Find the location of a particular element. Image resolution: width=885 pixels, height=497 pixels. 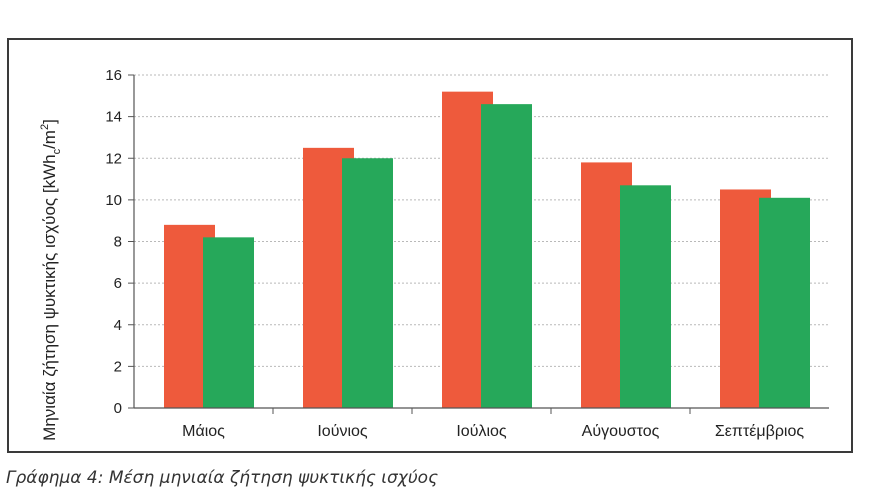

y-axis-label: Μηνιαία ζήτηση ψυκτικής ισχύος [kWhc/m2] is located at coordinates (51, 280).